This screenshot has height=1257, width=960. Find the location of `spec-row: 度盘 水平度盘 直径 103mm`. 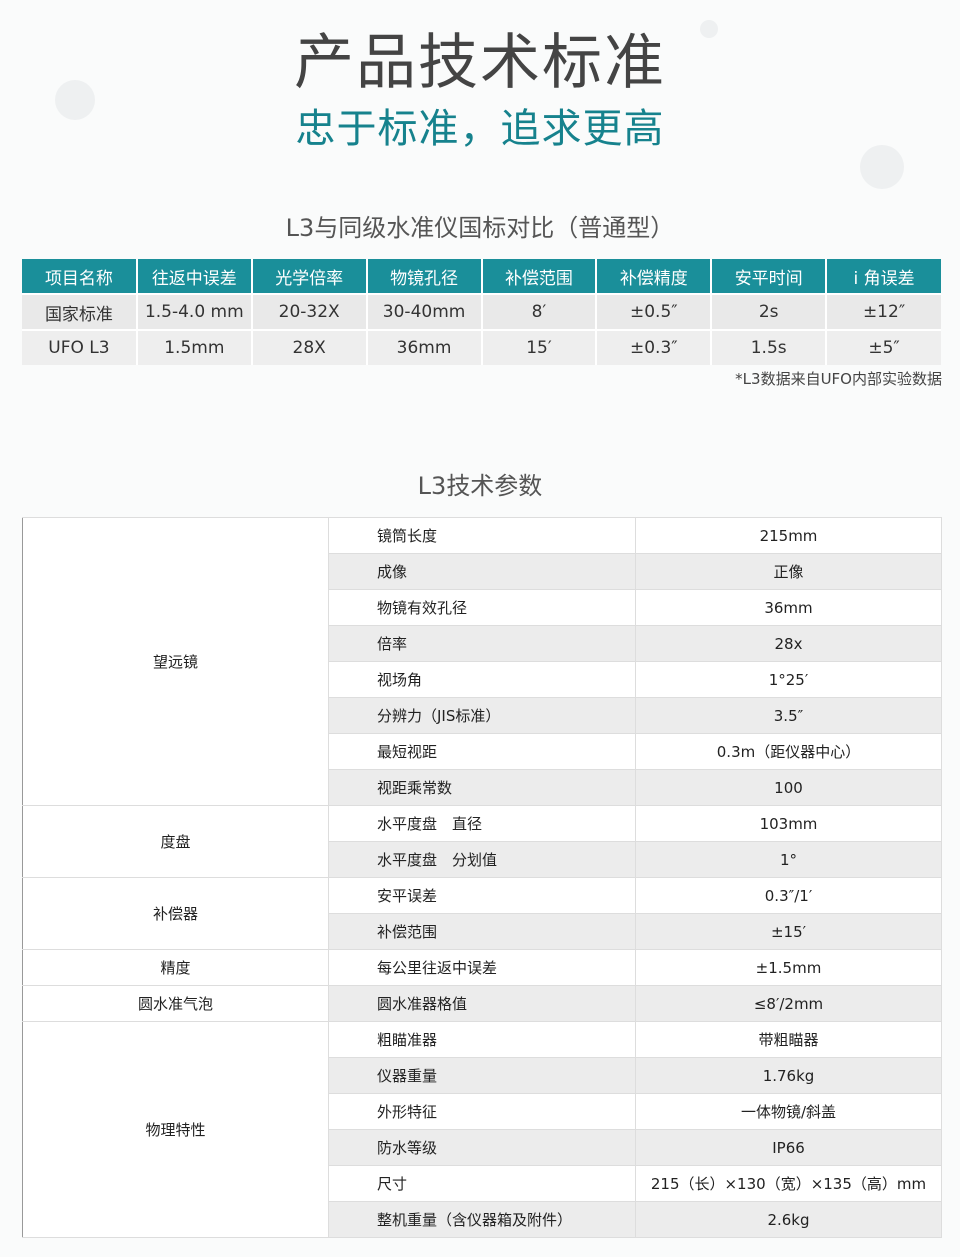

spec-row: 度盘 水平度盘 直径 103mm is located at coordinates (482, 841).